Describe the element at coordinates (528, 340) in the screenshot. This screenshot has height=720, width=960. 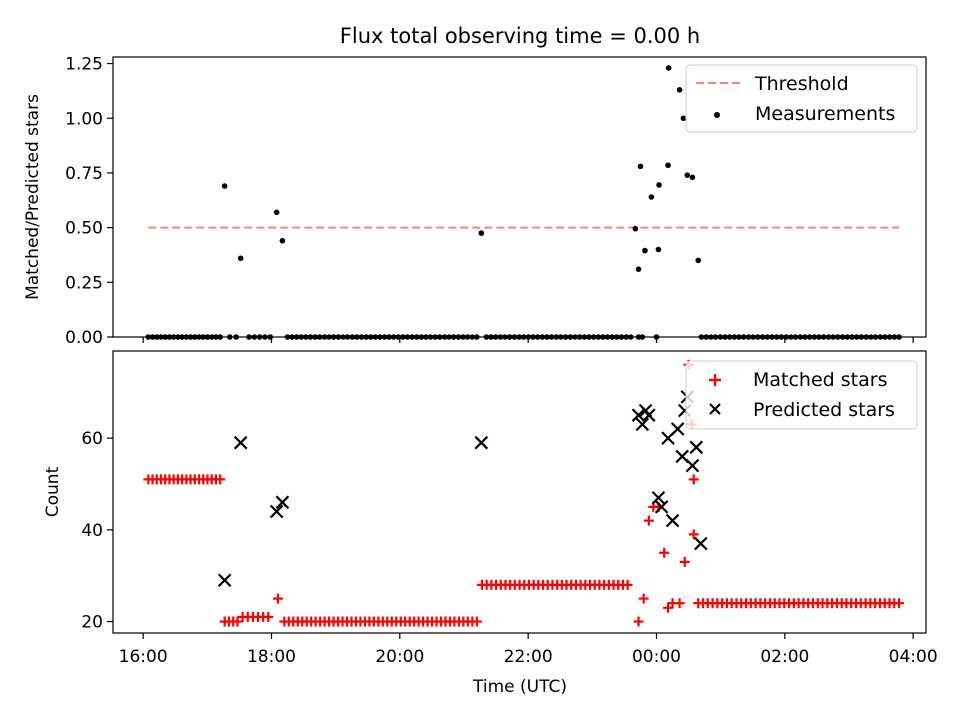
I see `top-x-ticks` at that location.